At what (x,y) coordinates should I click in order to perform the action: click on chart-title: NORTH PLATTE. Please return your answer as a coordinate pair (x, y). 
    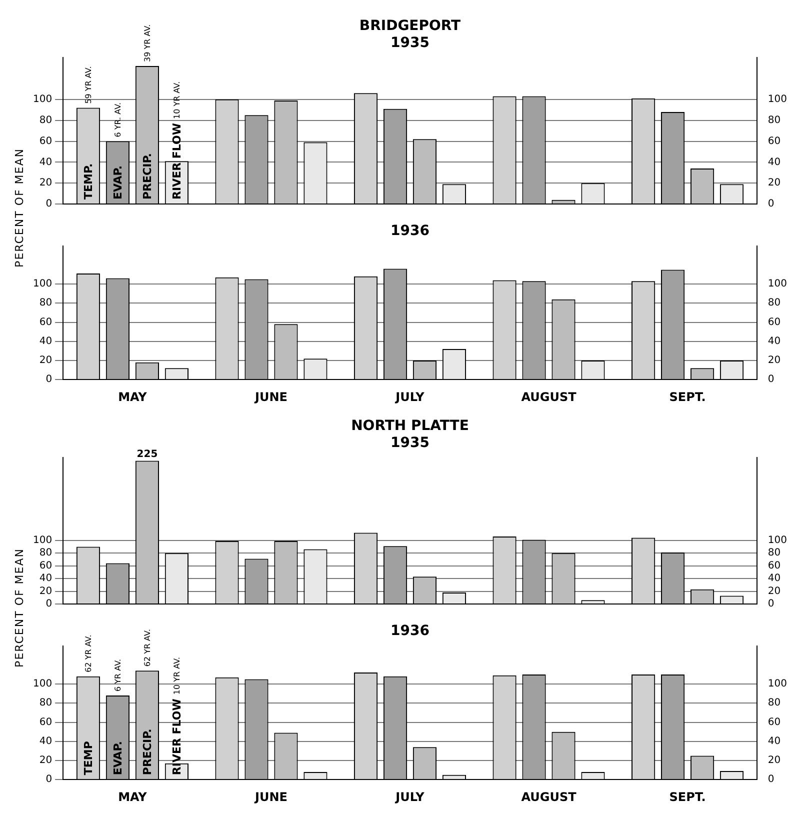
    Looking at the image, I should click on (410, 426).